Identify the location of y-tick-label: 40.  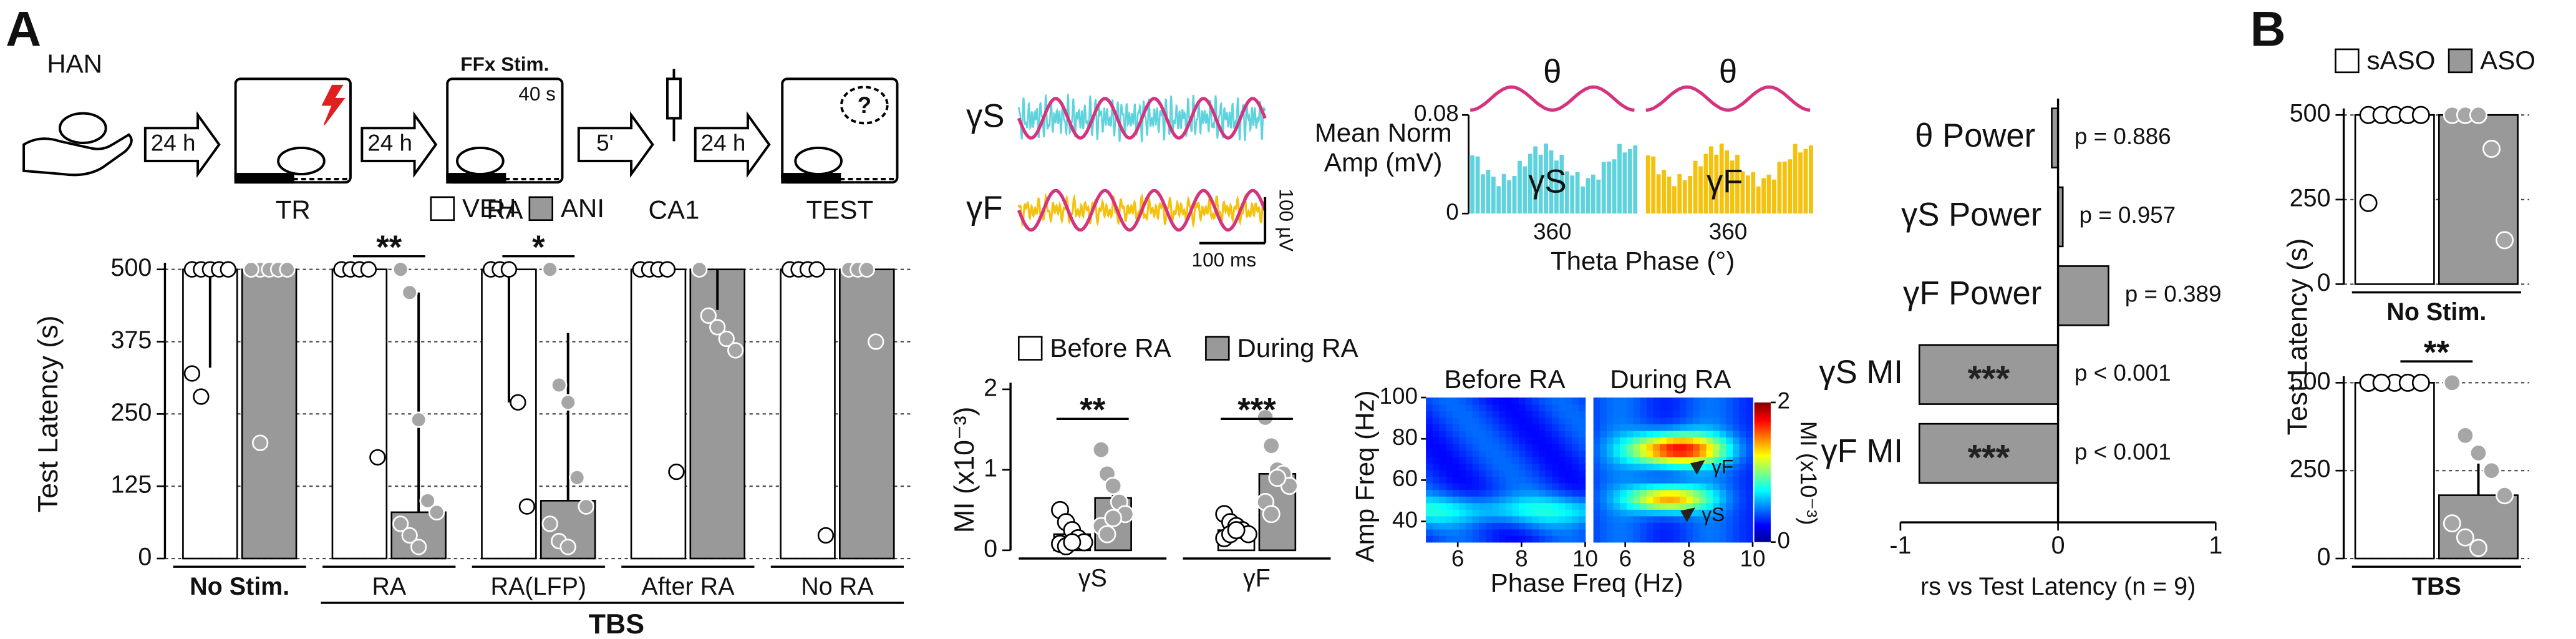
(1405, 519).